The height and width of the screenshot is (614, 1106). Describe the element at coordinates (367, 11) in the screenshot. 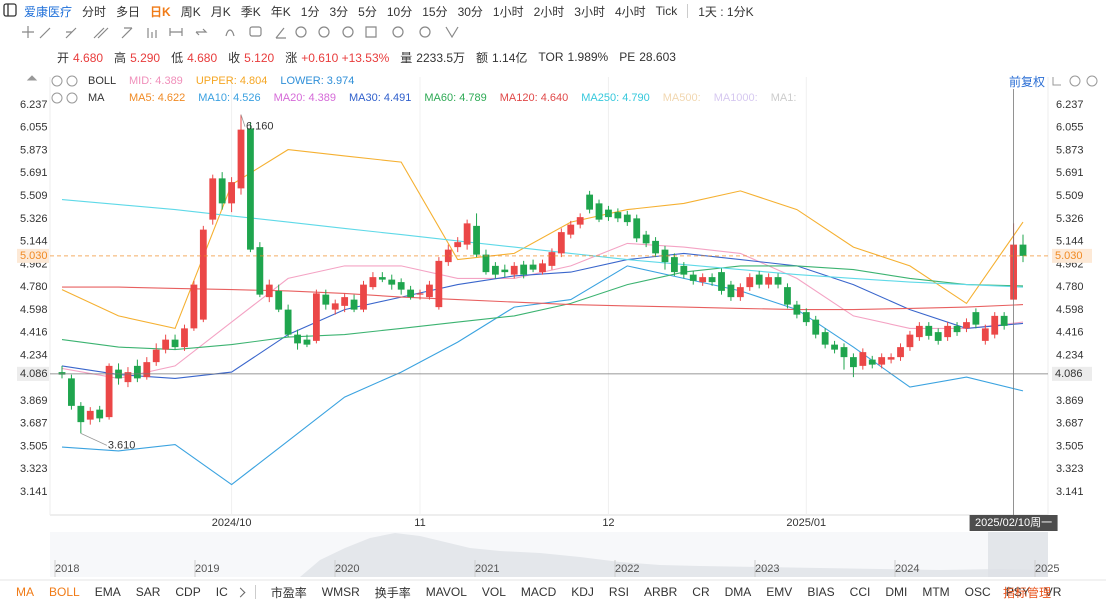

I see `period-tab: 5分` at that location.